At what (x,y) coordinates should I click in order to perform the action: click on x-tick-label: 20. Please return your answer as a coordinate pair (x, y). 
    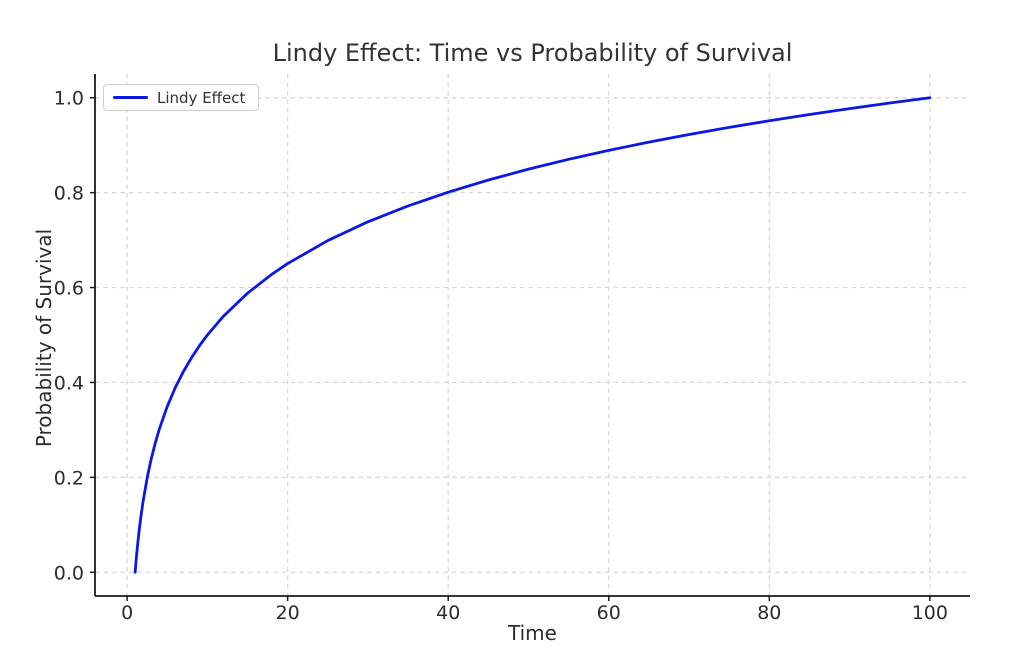
    Looking at the image, I should click on (288, 613).